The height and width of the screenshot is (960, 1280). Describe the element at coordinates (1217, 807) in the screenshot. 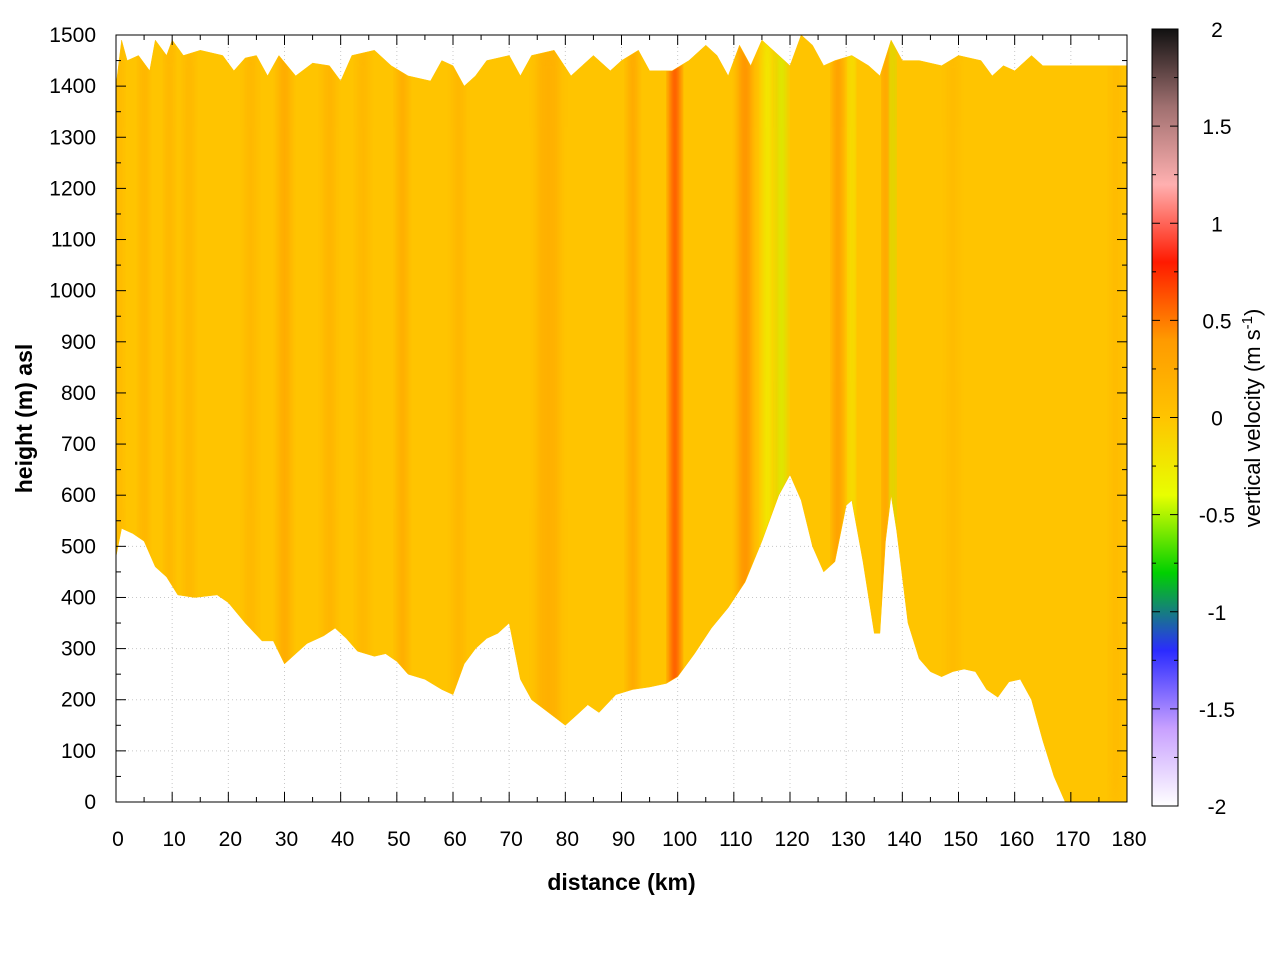

I see `colorbar-tick-label: -2` at that location.